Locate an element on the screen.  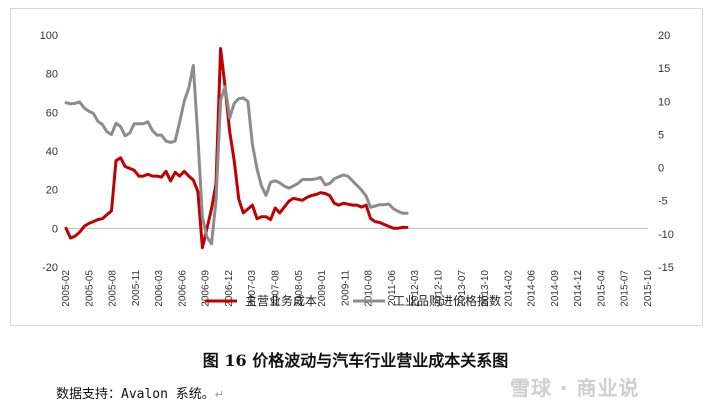
left-tick-label-0: 100 is located at coordinates (49, 36).